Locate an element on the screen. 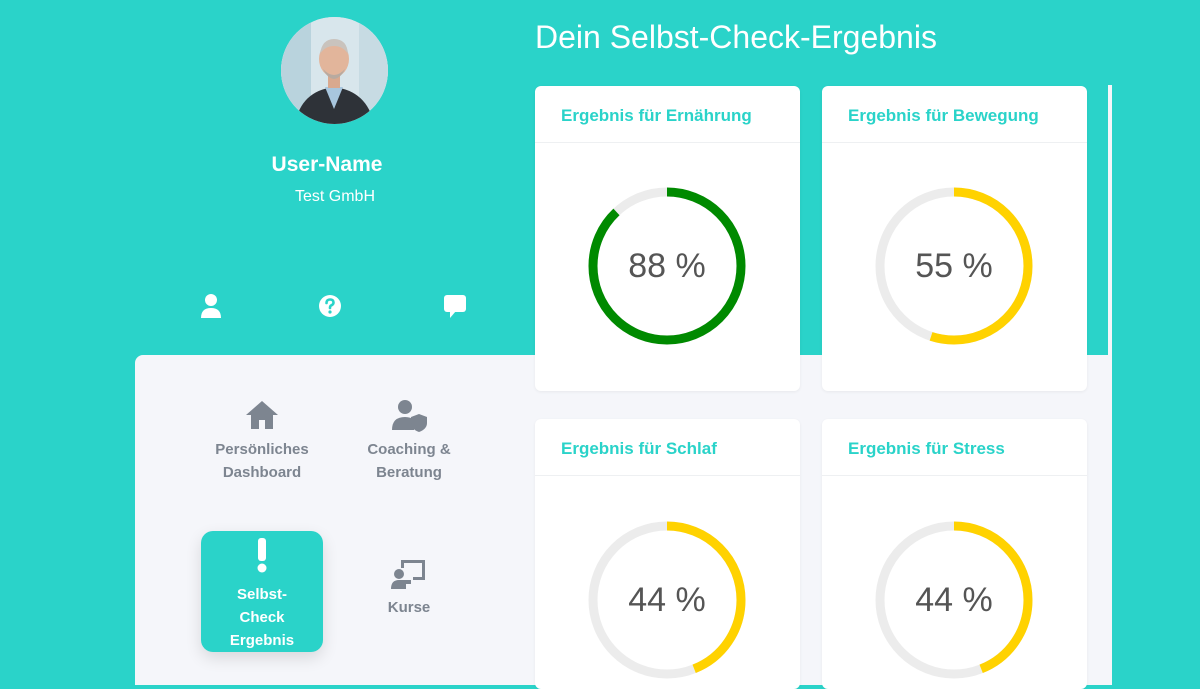 Image resolution: width=1200 pixels, height=689 pixels. nav-label-line1: Selbst- is located at coordinates (261, 594).